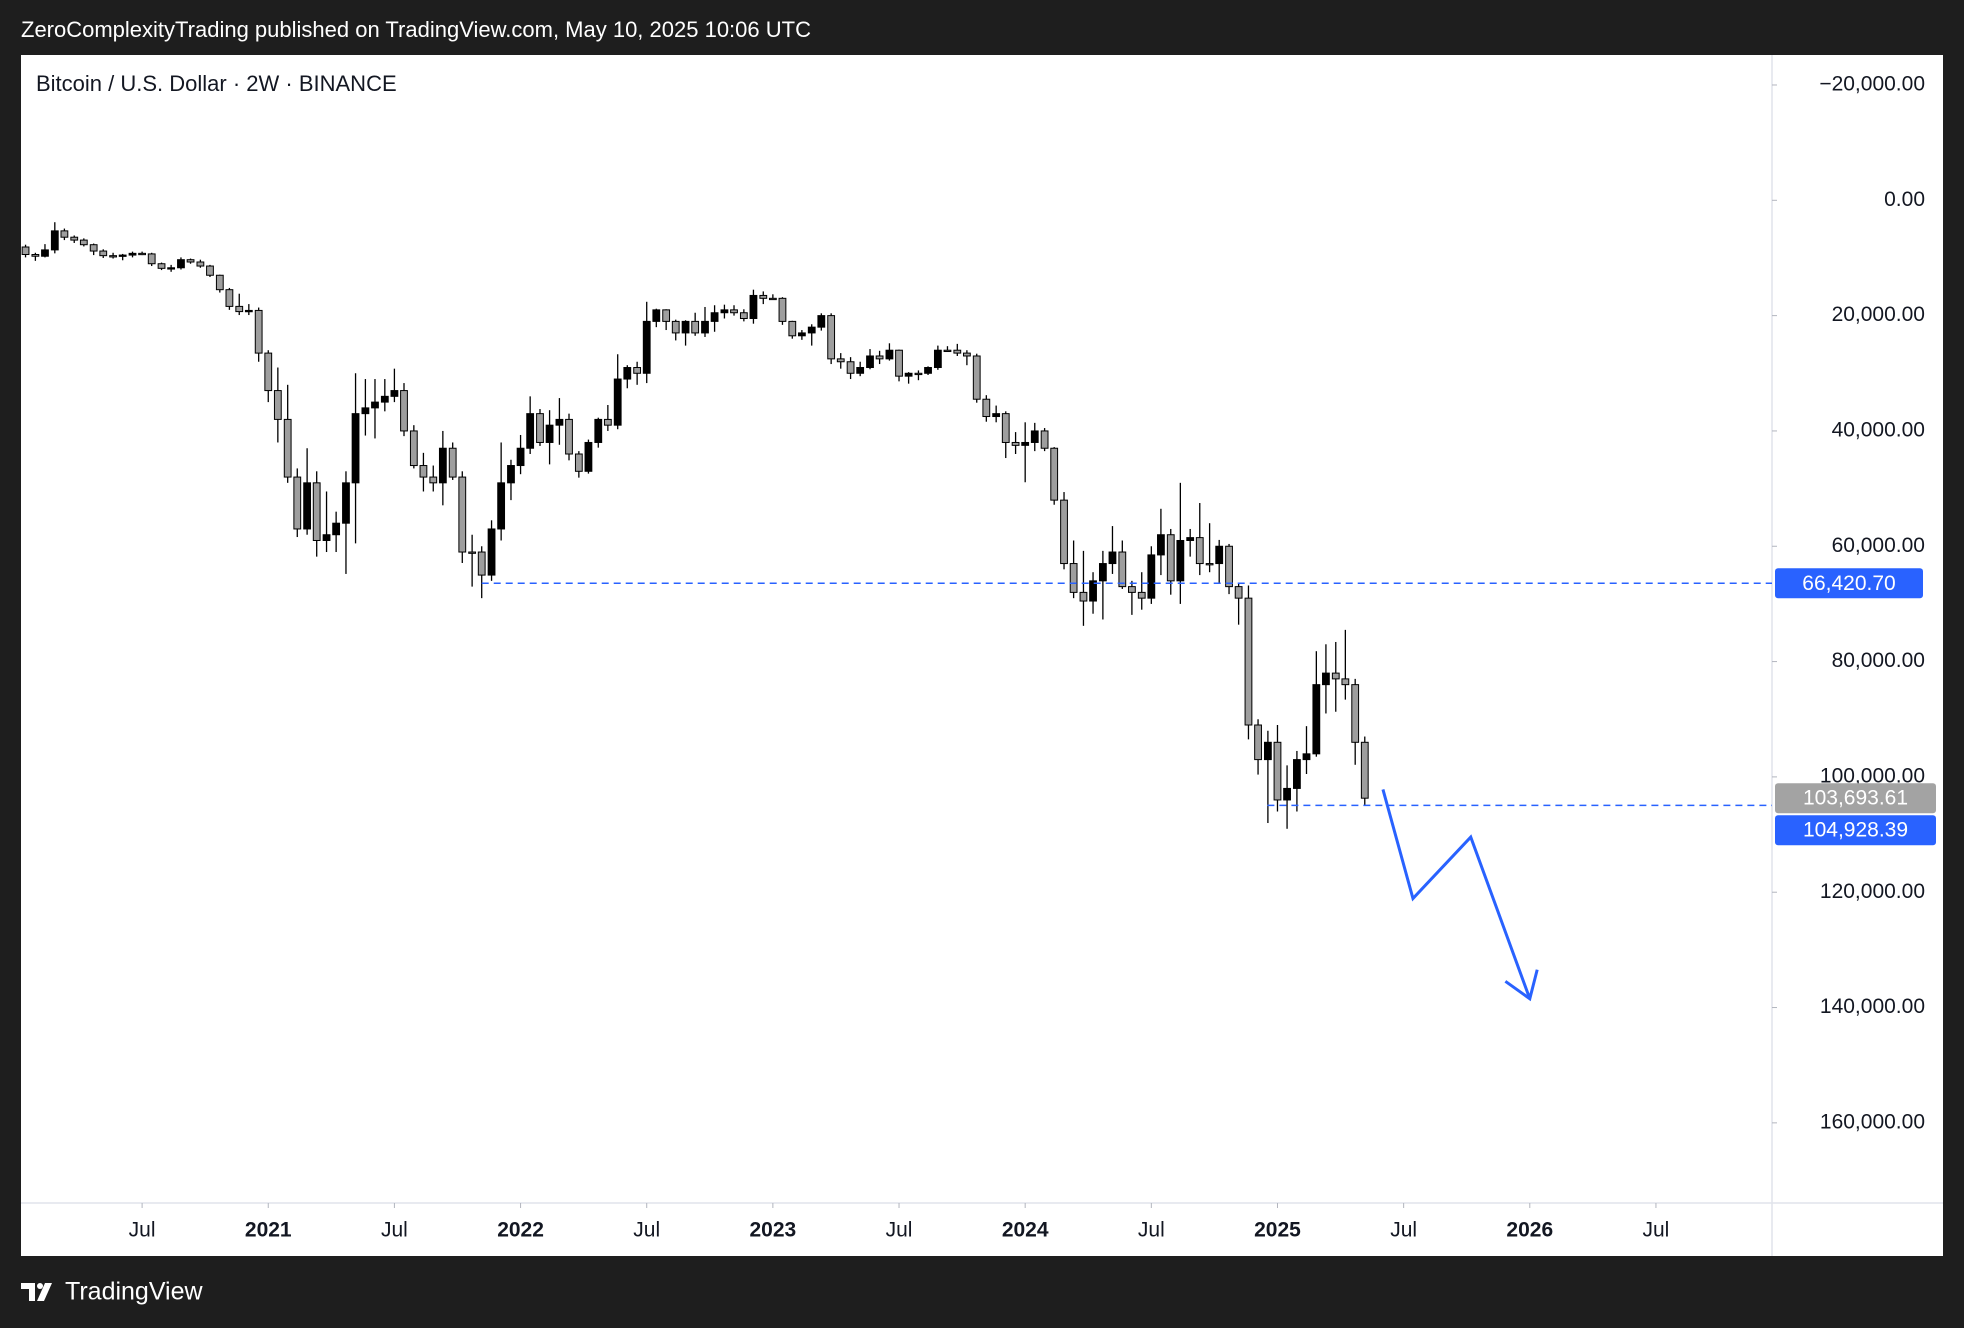 The height and width of the screenshot is (1328, 1964). What do you see at coordinates (1872, 891) in the screenshot?
I see `y-tick-label: 120,000.00` at bounding box center [1872, 891].